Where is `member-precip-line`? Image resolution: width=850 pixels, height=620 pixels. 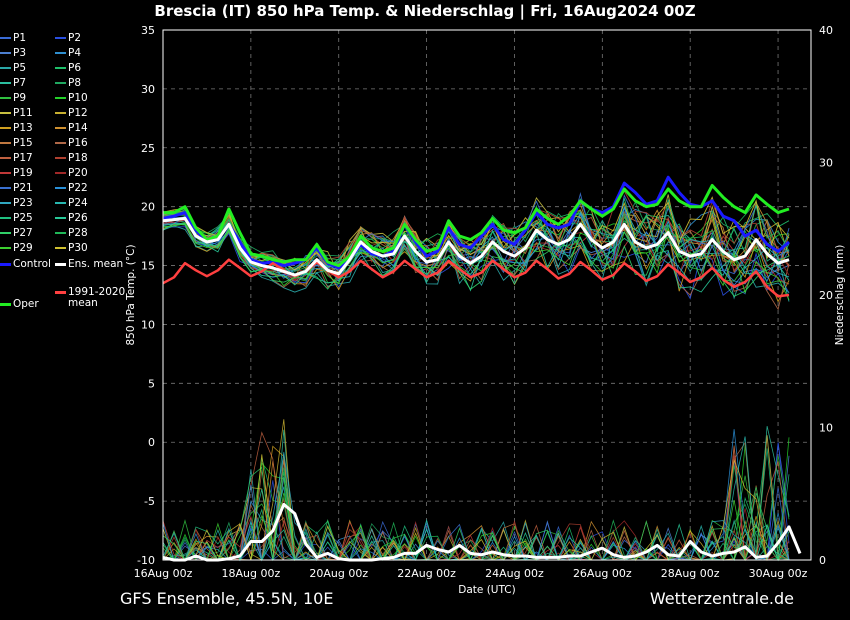
member-precip-line is located at coordinates (476, 510).